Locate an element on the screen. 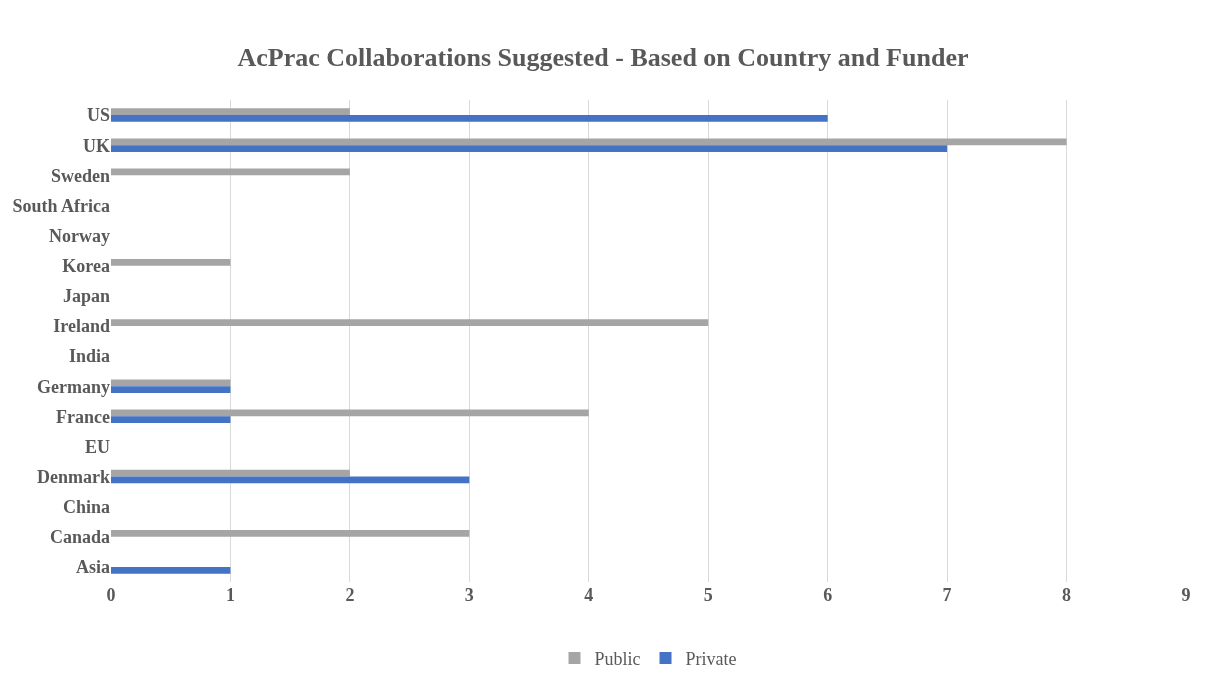 Image resolution: width=1206 pixels, height=689 pixels. y-tick-label: EU is located at coordinates (97, 446).